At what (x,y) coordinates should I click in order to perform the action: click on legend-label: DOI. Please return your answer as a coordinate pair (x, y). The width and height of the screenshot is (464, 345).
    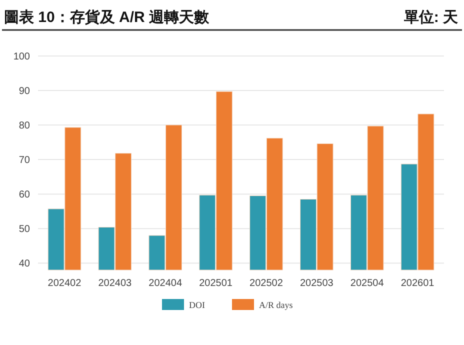
    Looking at the image, I should click on (197, 305).